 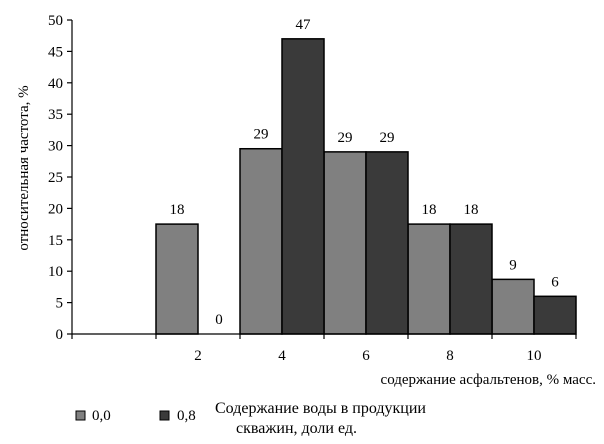 What do you see at coordinates (513, 265) in the screenshot?
I see `data-label-series-1-cat-5: 9` at bounding box center [513, 265].